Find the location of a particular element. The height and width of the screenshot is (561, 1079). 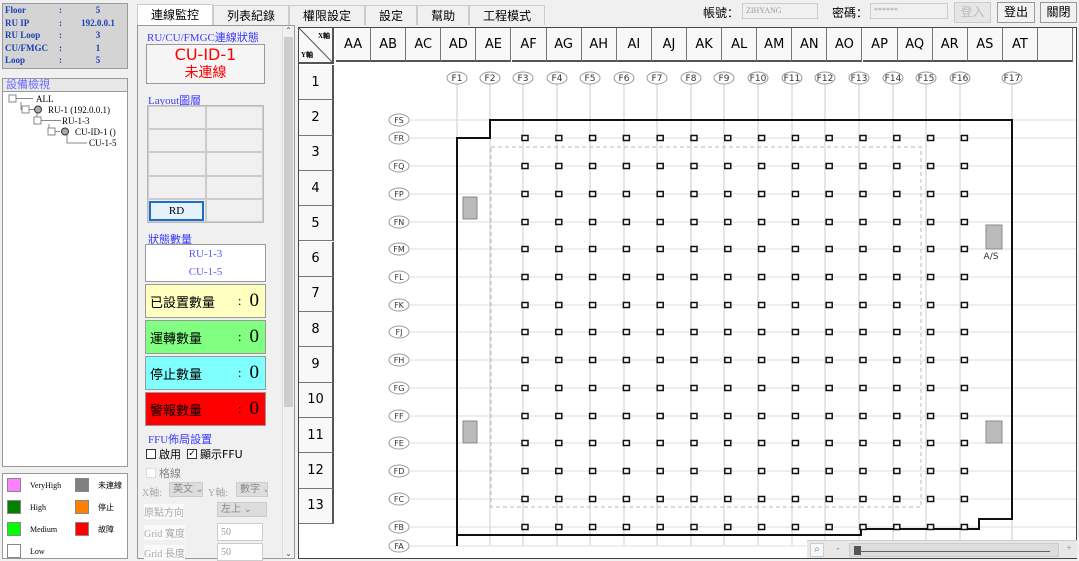

show-ffu-checkbox: ✓ is located at coordinates (192, 454).